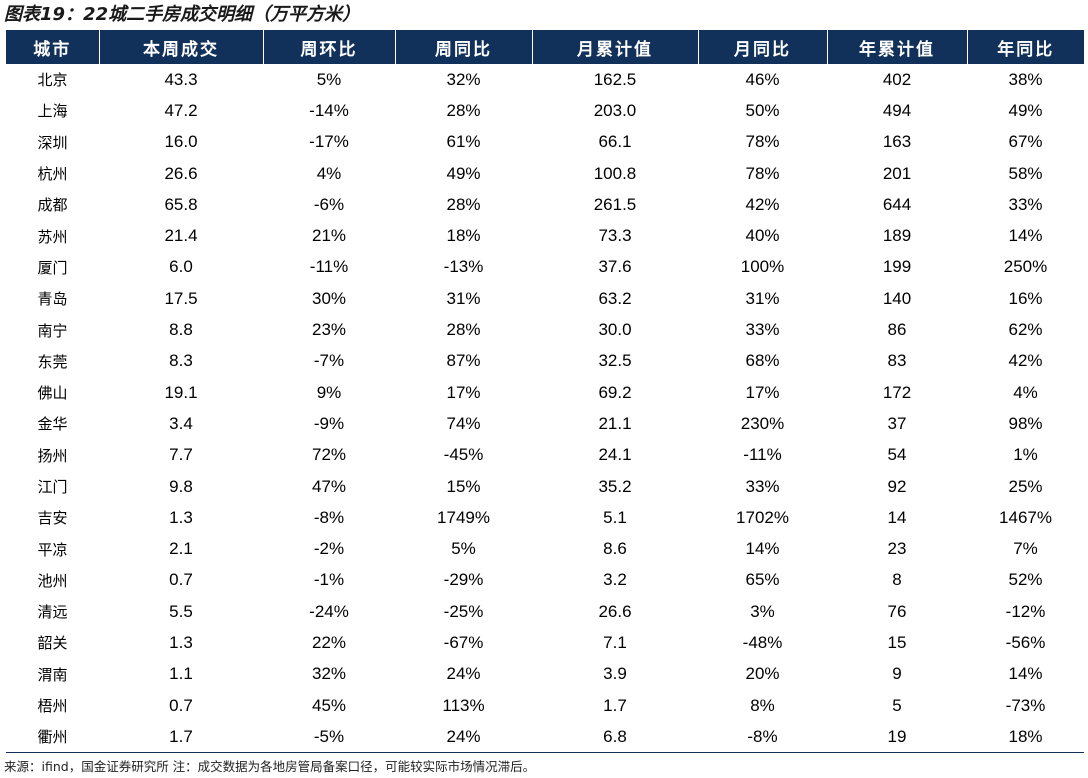 Image resolution: width=1088 pixels, height=778 pixels. Describe the element at coordinates (897, 674) in the screenshot. I see `value-cell: 9` at that location.